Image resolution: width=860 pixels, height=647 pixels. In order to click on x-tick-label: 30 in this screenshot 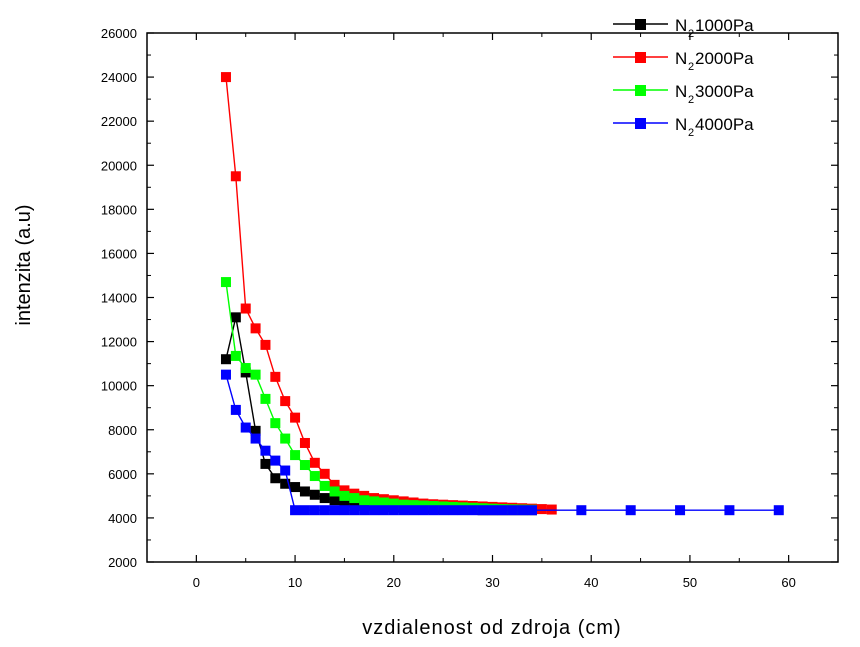, I will do `click(492, 582)`.